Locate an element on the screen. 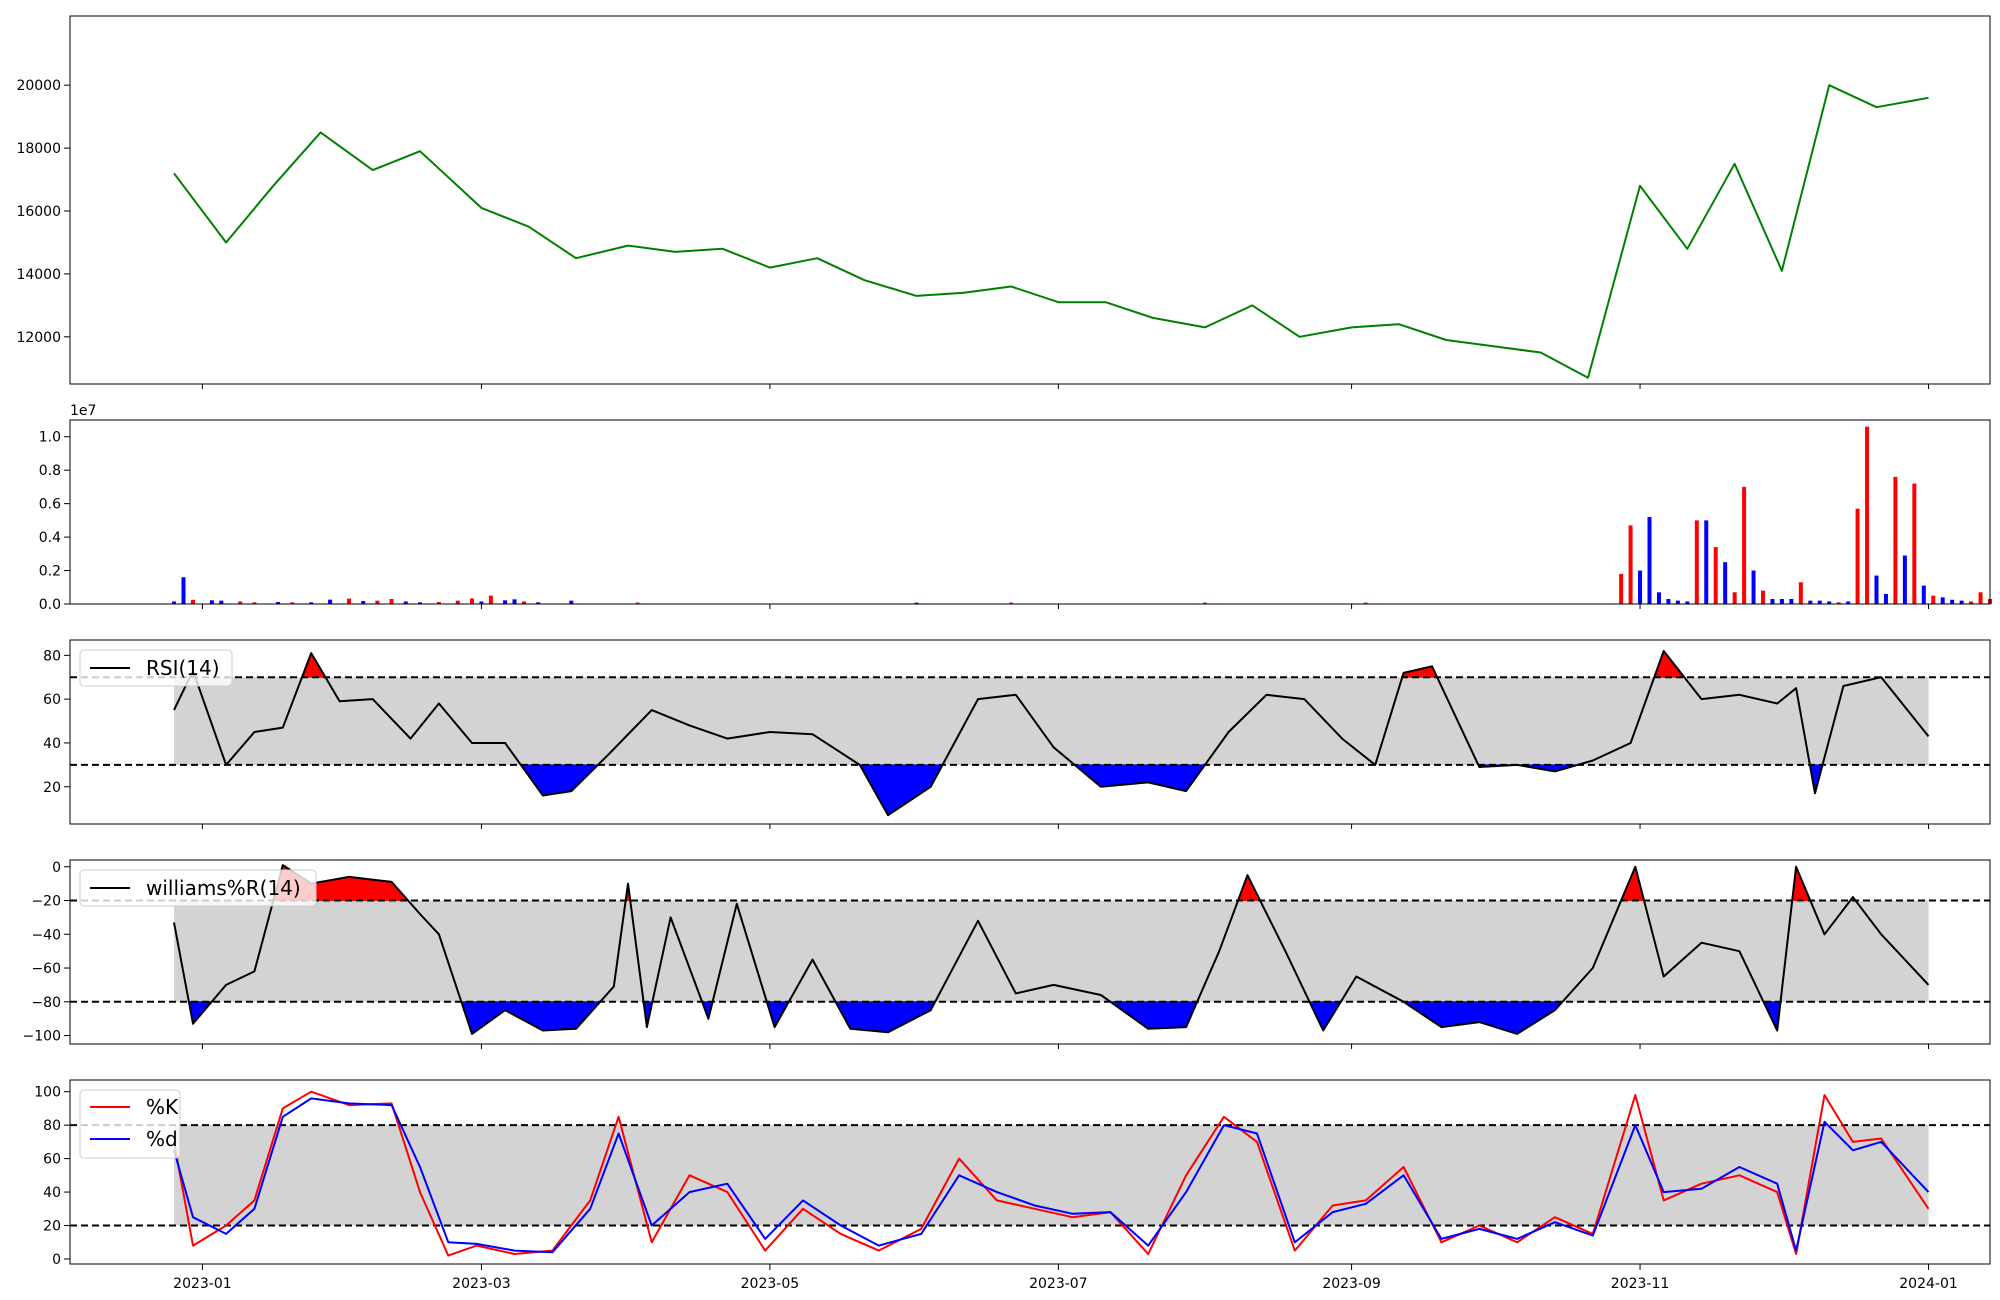 The height and width of the screenshot is (1300, 2000). y-tick-label: 18000 is located at coordinates (38, 149).